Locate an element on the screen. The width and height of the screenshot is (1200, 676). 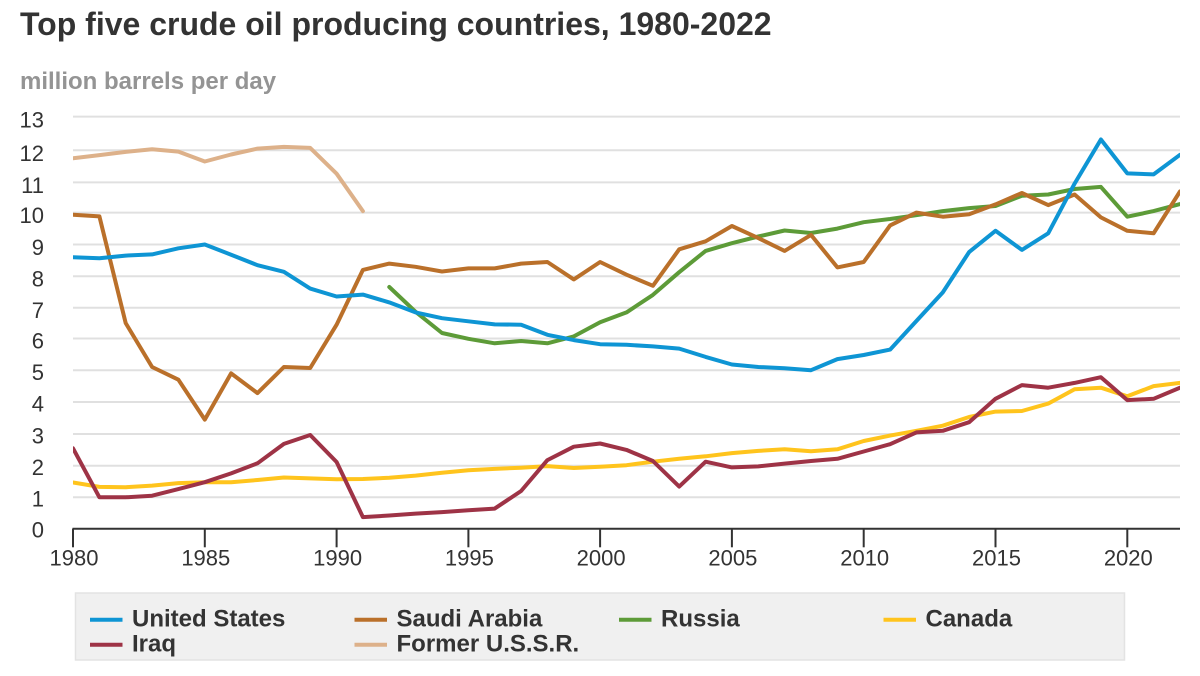
svg-text: Canada is located at coordinates (969, 619).